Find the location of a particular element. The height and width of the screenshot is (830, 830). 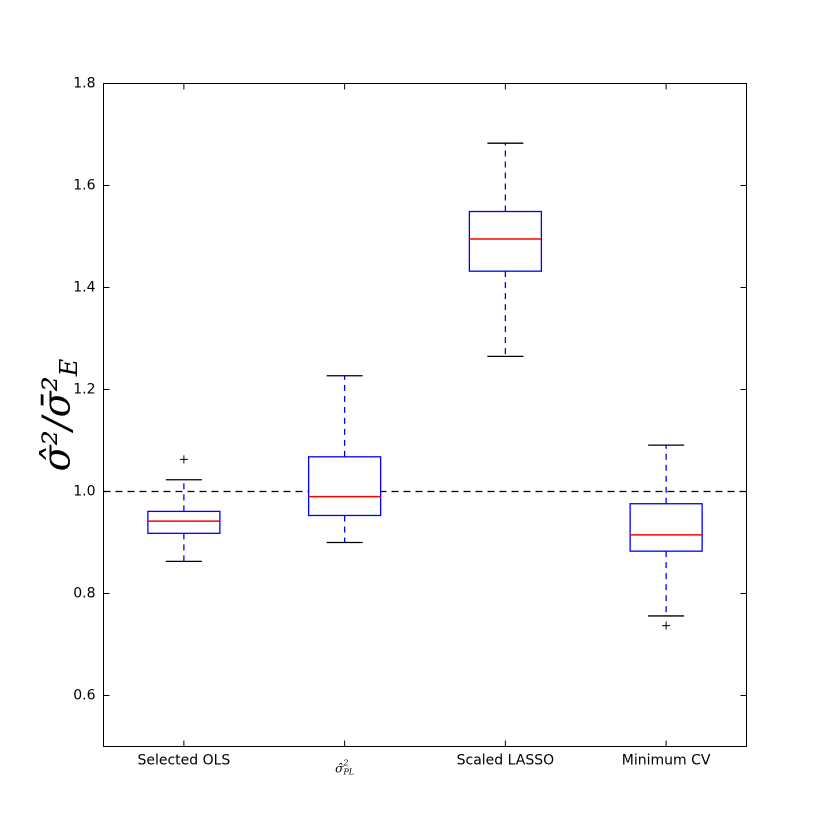

y-tick-label: 1.8 is located at coordinates (84, 84).